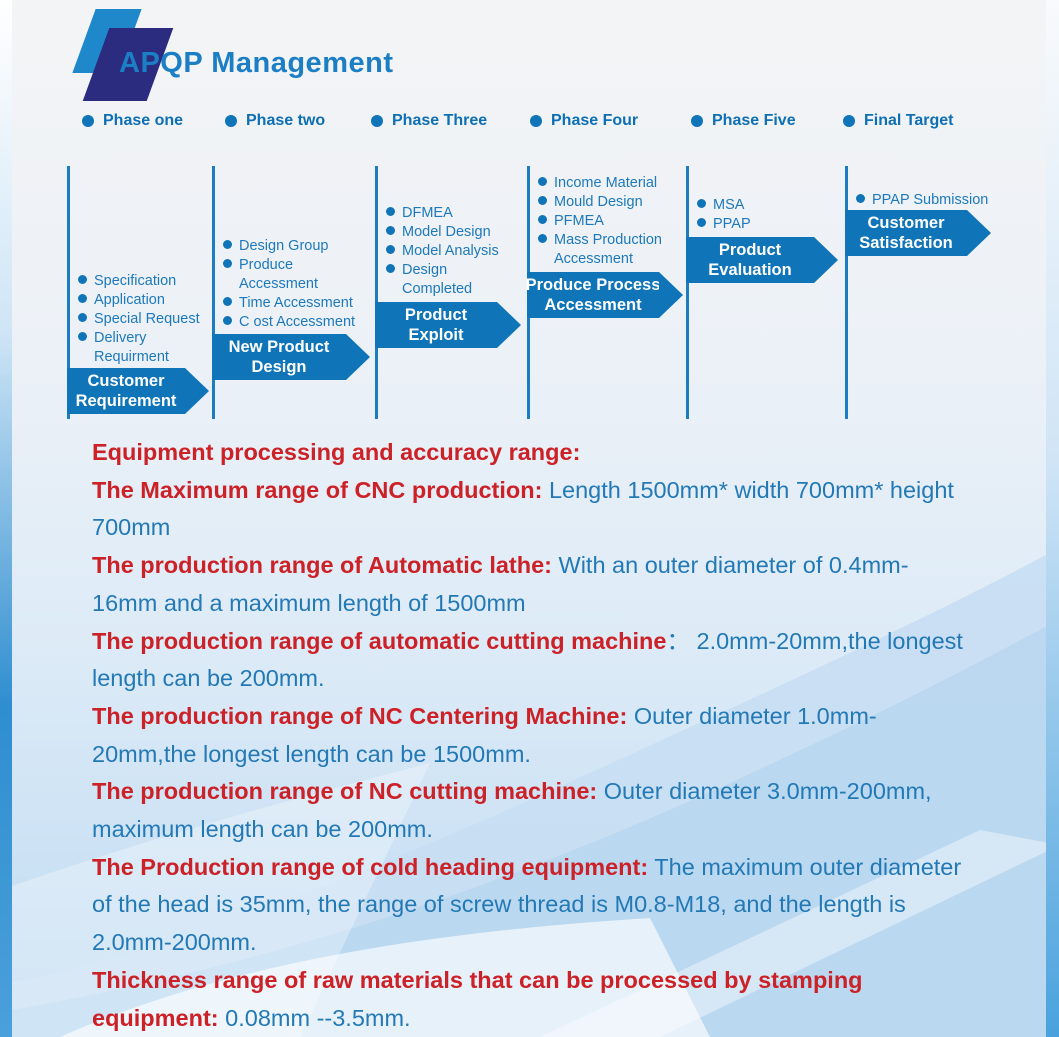 The image size is (1059, 1037). What do you see at coordinates (143, 120) in the screenshot?
I see `phase-label: Phase one` at bounding box center [143, 120].